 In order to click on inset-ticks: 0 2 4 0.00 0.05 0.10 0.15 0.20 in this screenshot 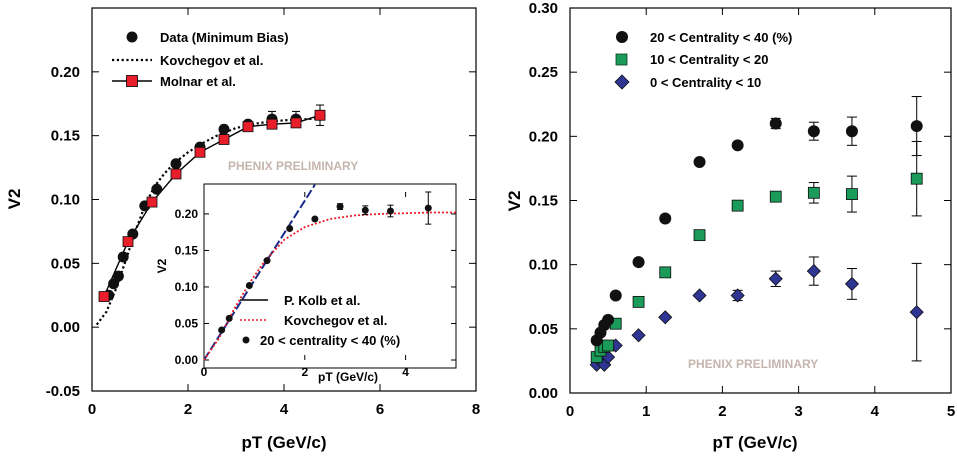, I will do `click(315, 285)`.